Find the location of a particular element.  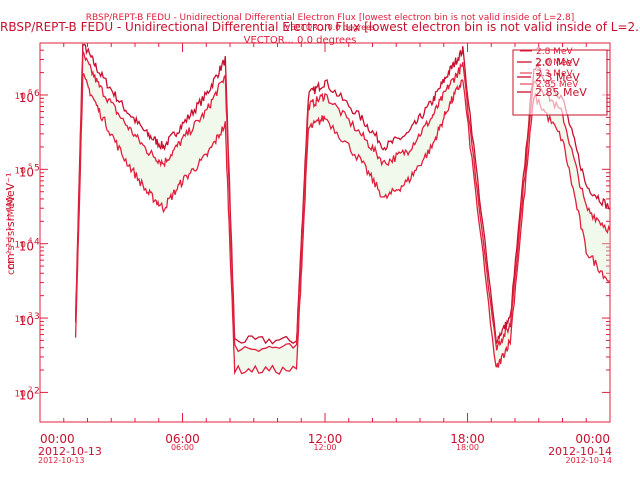

x-date-label: 2012-10-13 is located at coordinates (70, 451).